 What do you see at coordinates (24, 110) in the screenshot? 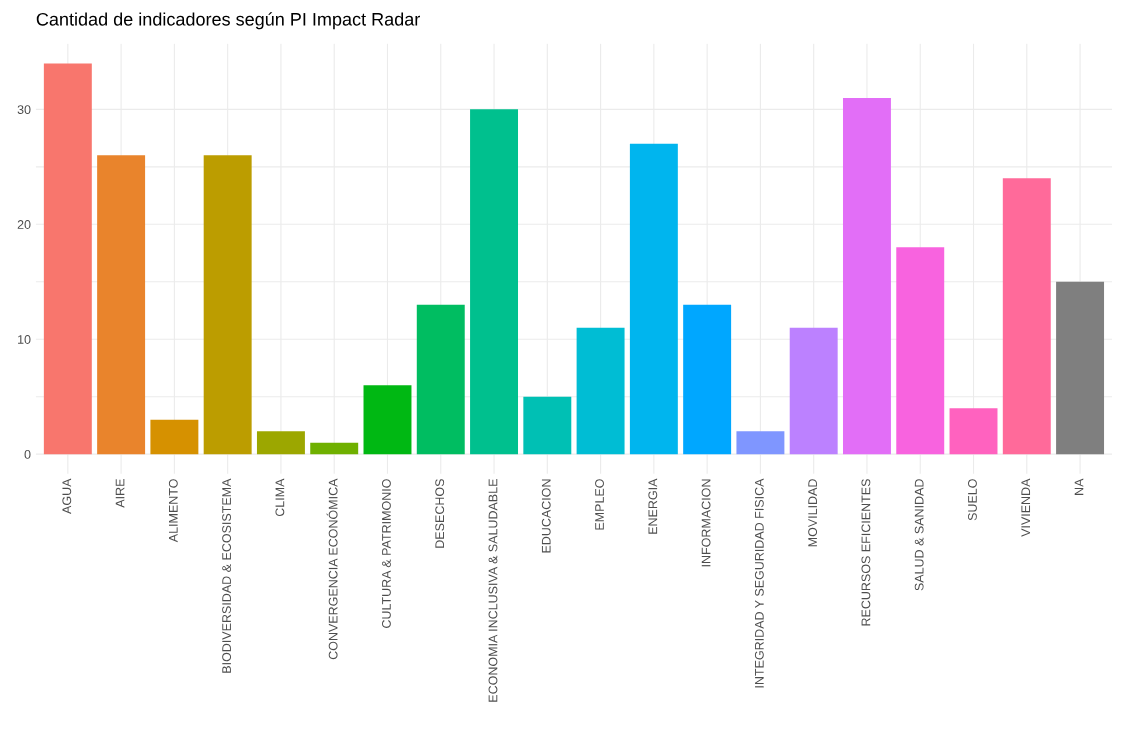
I see `y-tick-label: 30` at bounding box center [24, 110].